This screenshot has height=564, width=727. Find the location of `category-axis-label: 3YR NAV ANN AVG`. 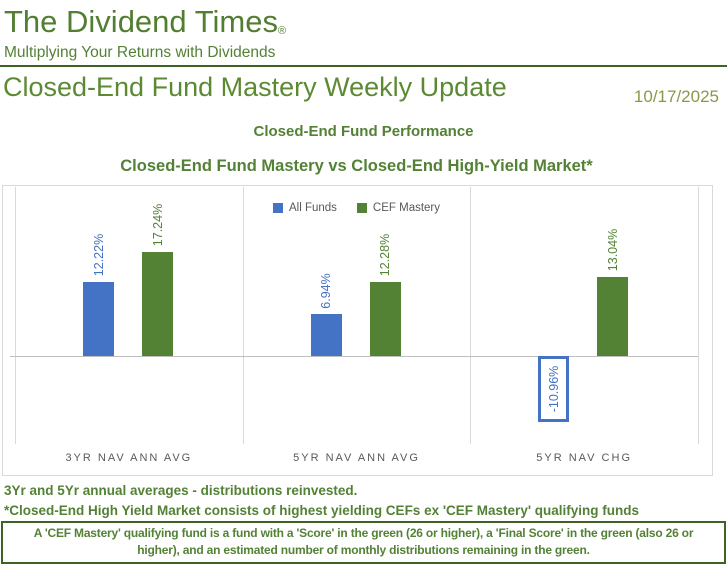

category-axis-label: 3YR NAV ANN AVG is located at coordinates (129, 458).